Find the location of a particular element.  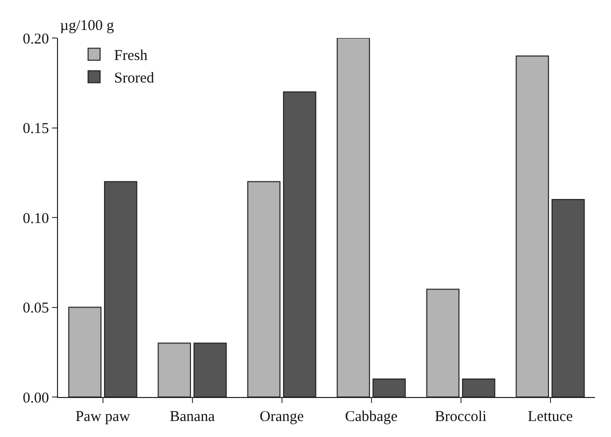

y-tick-label: 0.10 is located at coordinates (35, 218).